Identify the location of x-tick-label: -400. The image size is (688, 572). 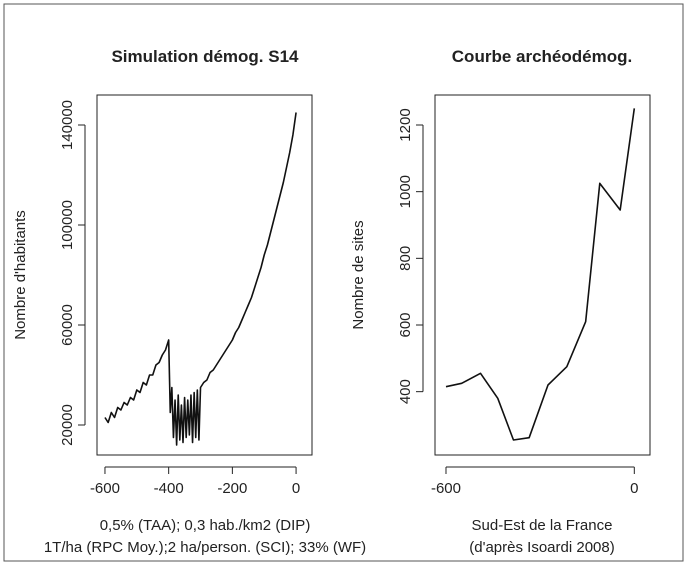
(169, 488).